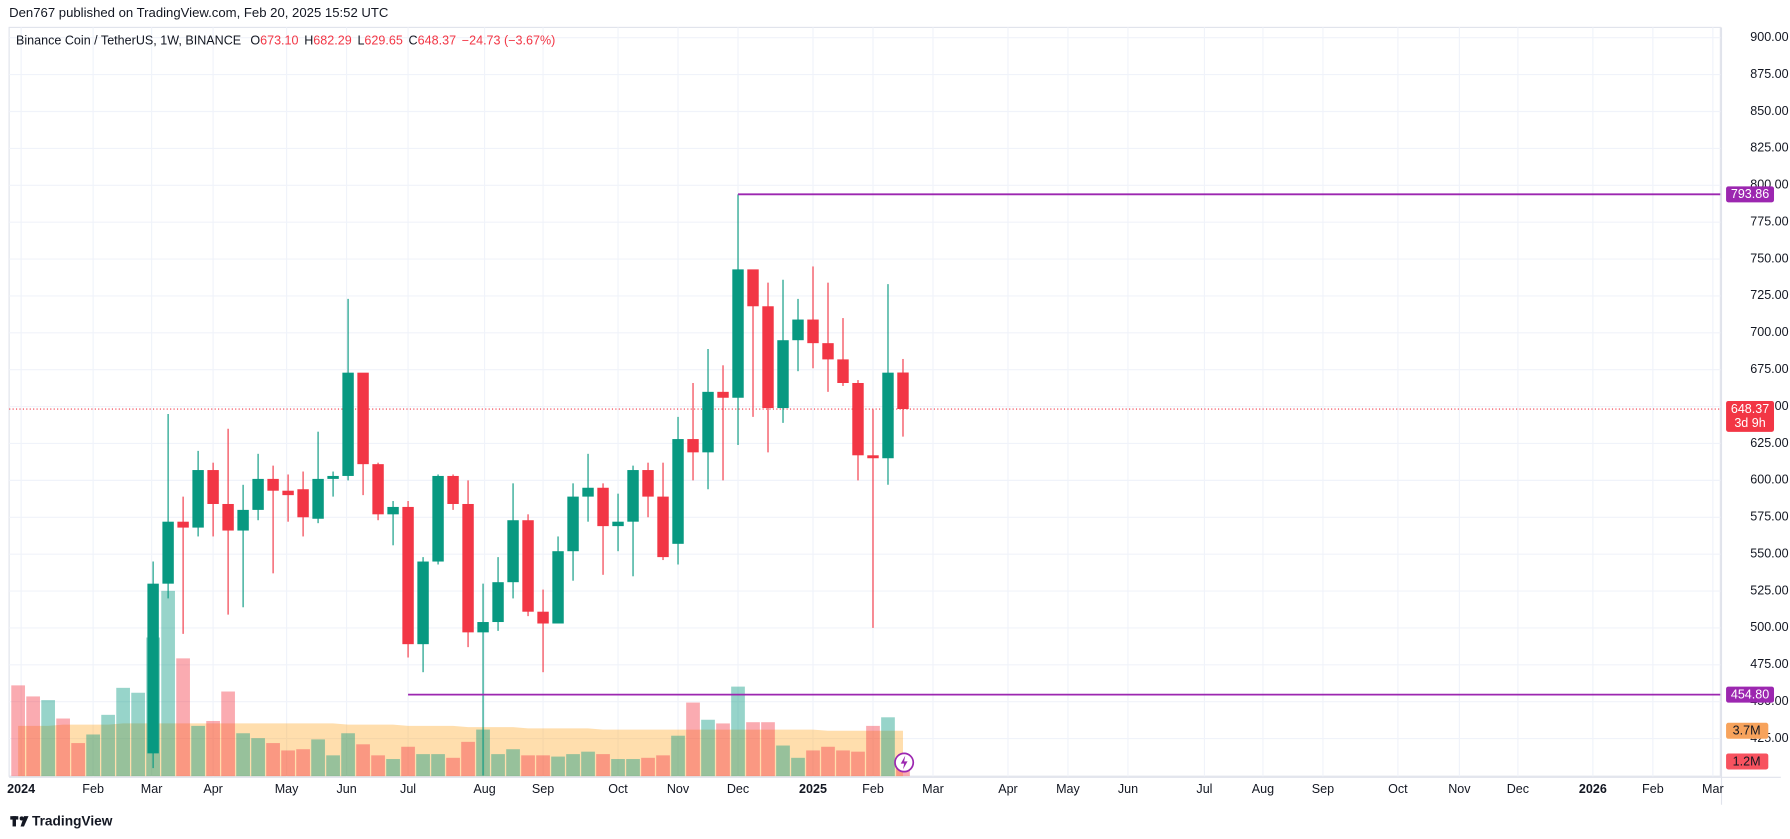  What do you see at coordinates (1769, 258) in the screenshot?
I see `y-tick-label: 750.00` at bounding box center [1769, 258].